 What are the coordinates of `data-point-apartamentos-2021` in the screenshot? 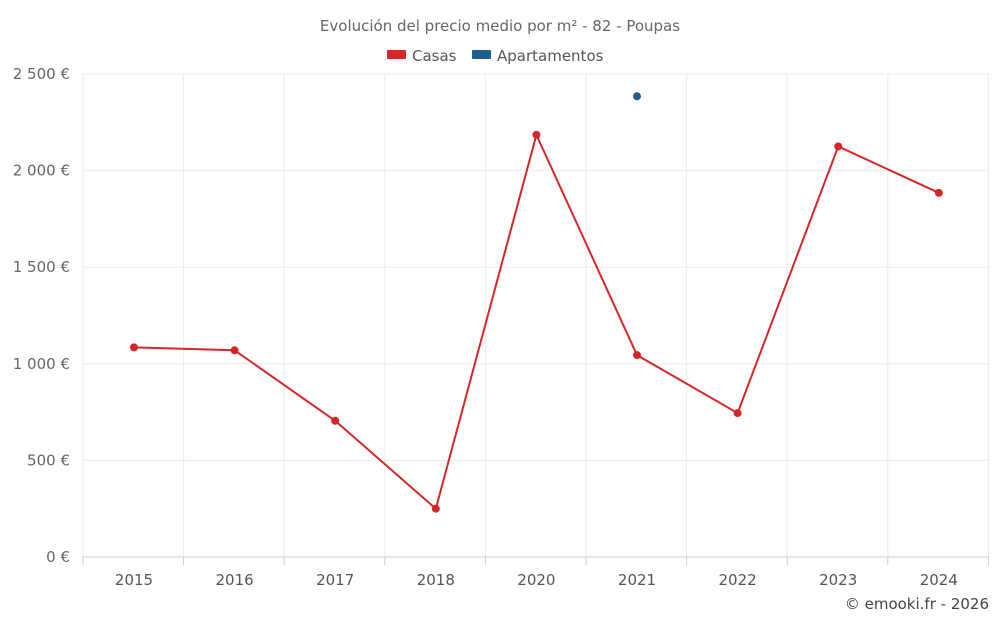 It's located at (637, 96).